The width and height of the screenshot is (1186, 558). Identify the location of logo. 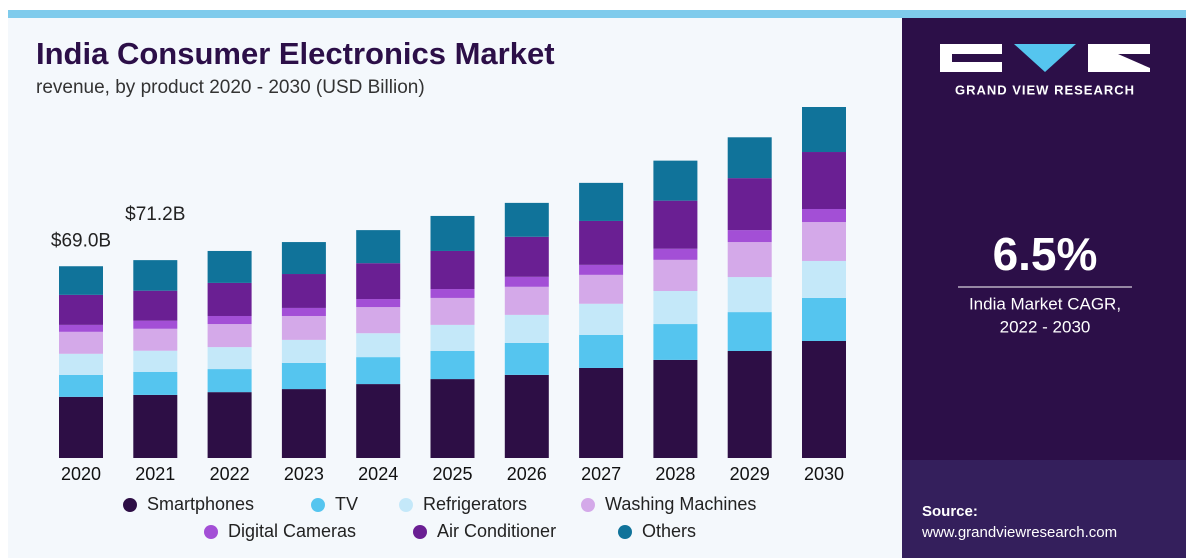
(1045, 58).